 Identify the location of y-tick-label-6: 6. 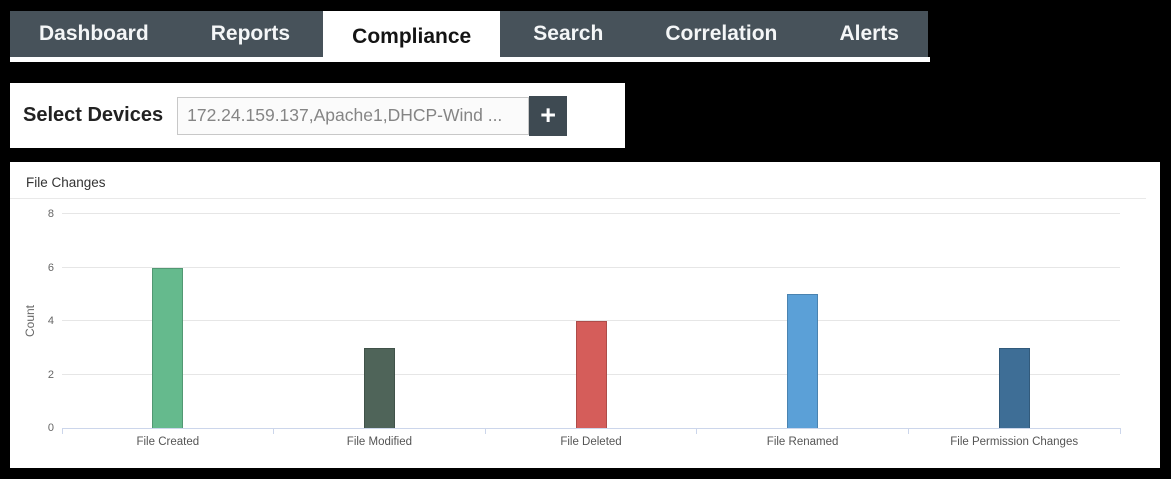
(50, 267).